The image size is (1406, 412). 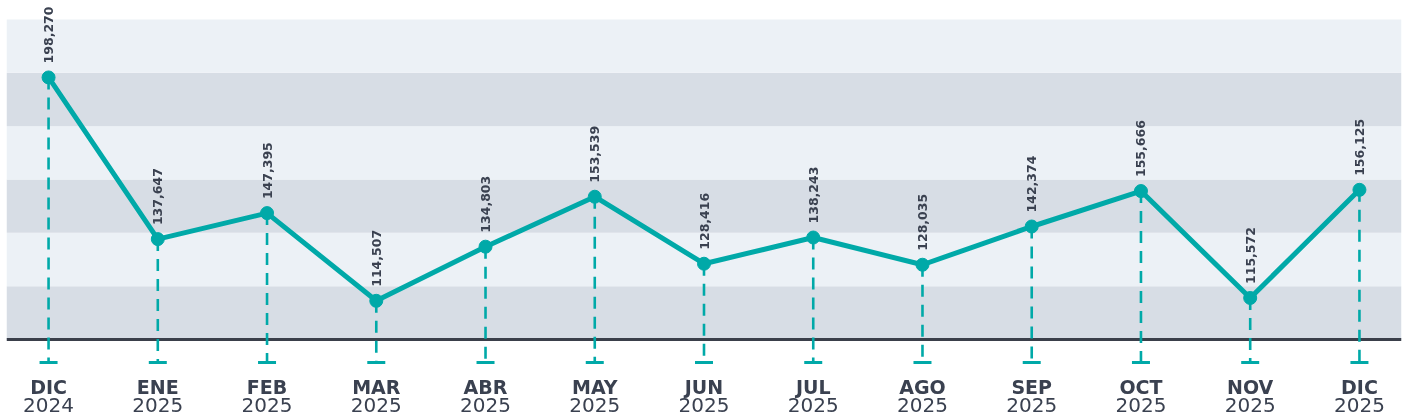 I want to click on category-label: FEB 2025, so click(x=267, y=393).